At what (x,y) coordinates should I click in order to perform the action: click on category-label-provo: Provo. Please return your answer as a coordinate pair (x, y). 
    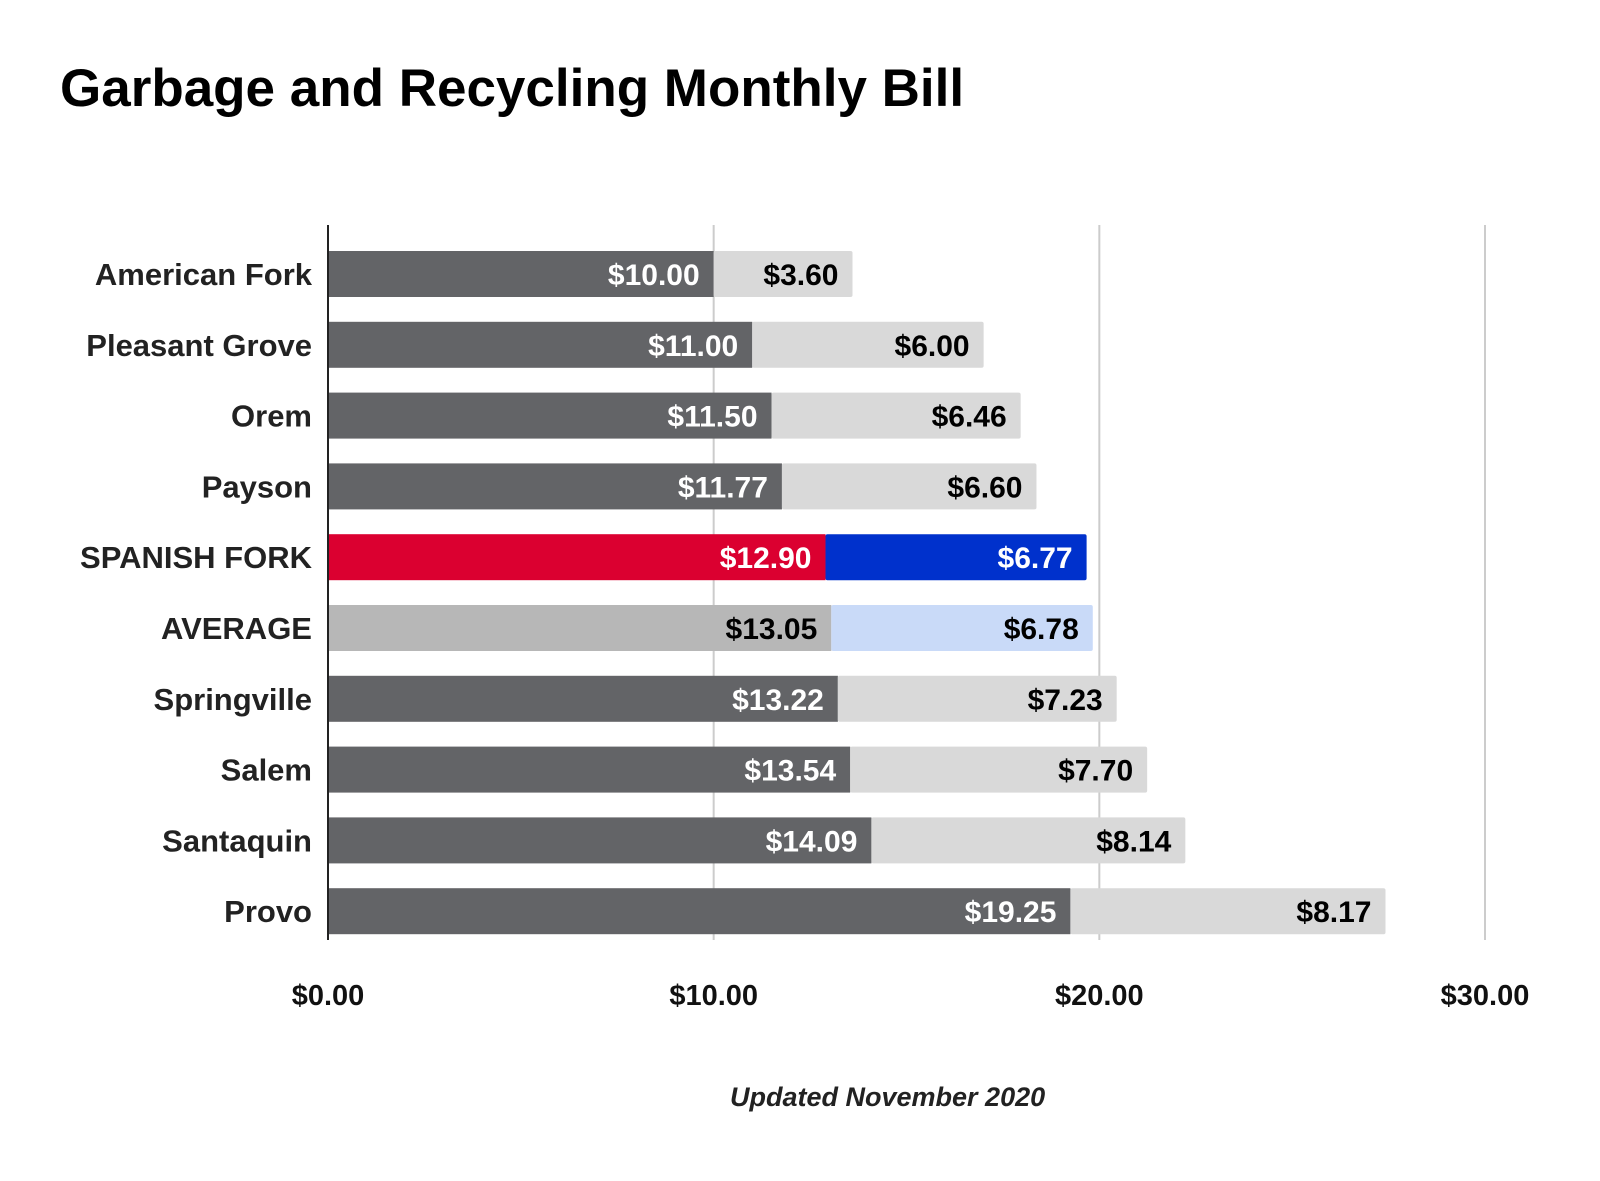
    Looking at the image, I should click on (268, 911).